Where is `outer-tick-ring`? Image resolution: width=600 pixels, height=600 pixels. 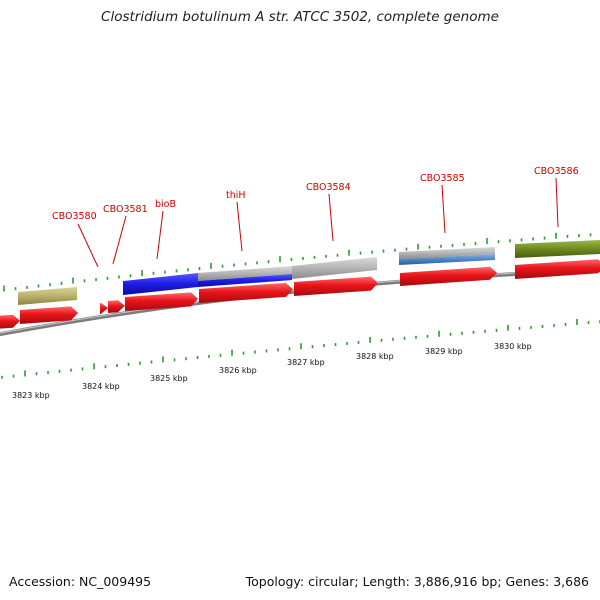 outer-tick-ring is located at coordinates (297, 262).